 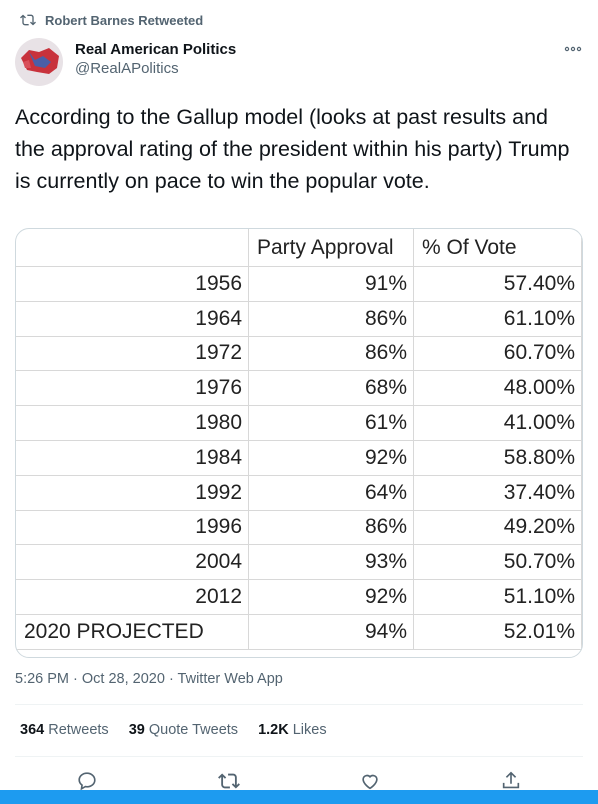 I want to click on bottom-accent-bar, so click(x=299, y=797).